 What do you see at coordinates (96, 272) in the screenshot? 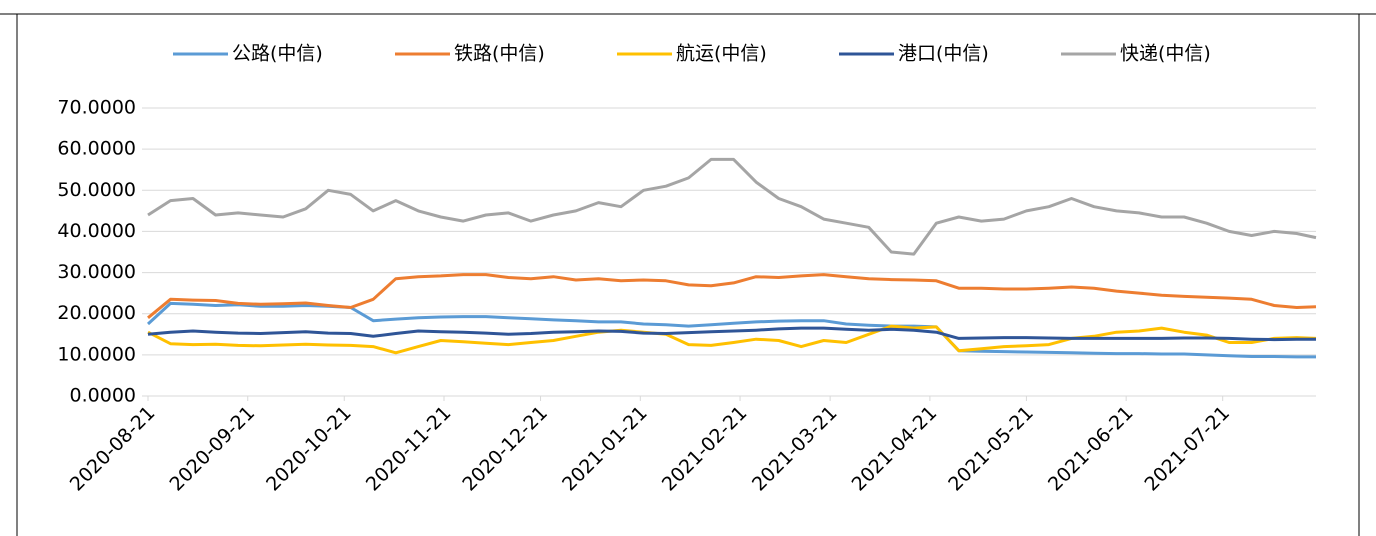
I see `y-tick-label: 30.0000` at bounding box center [96, 272].